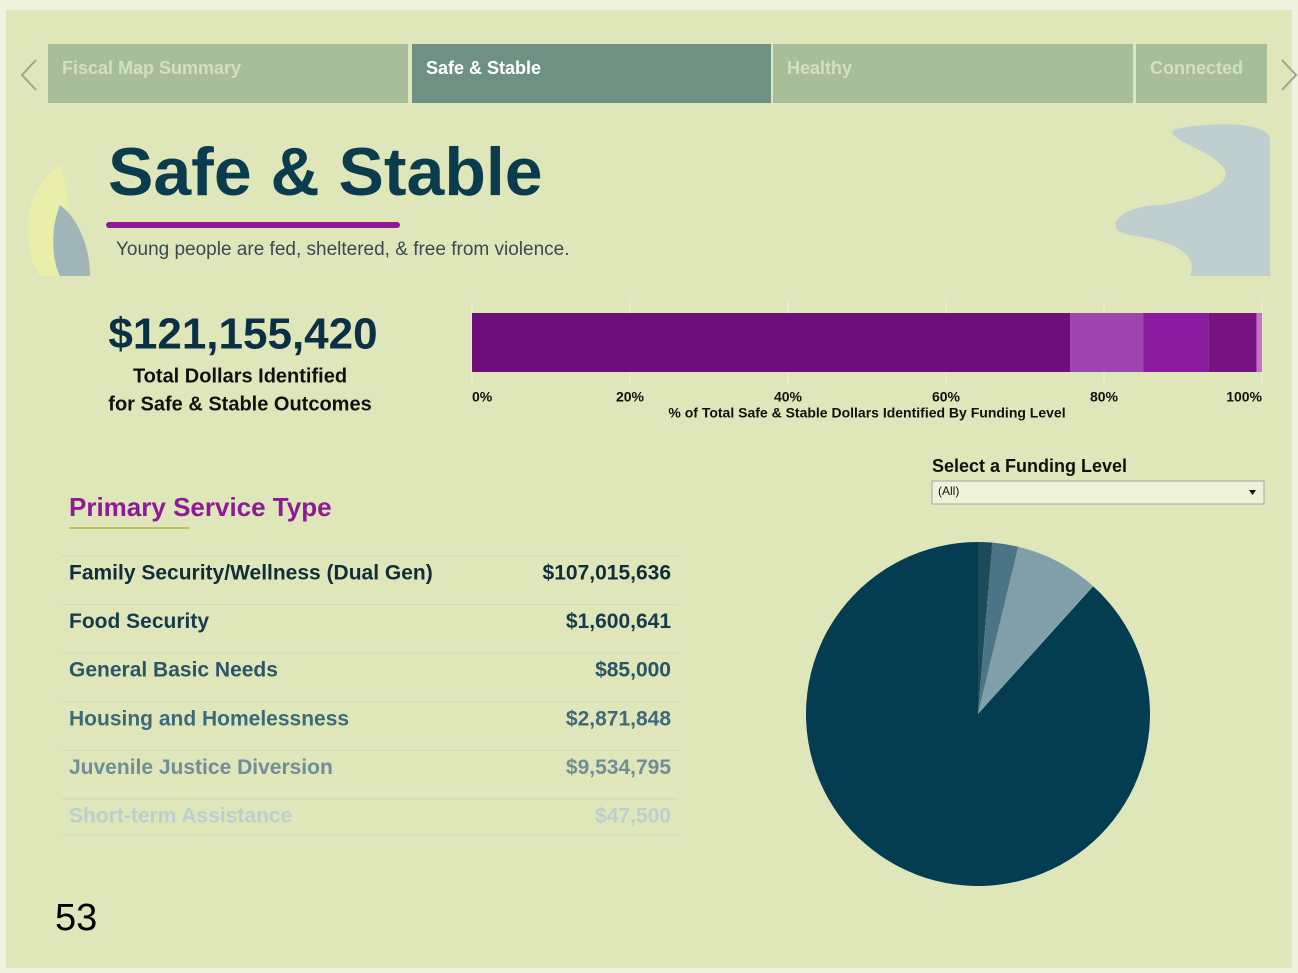 The image size is (1298, 973). I want to click on title-underline, so click(253, 225).